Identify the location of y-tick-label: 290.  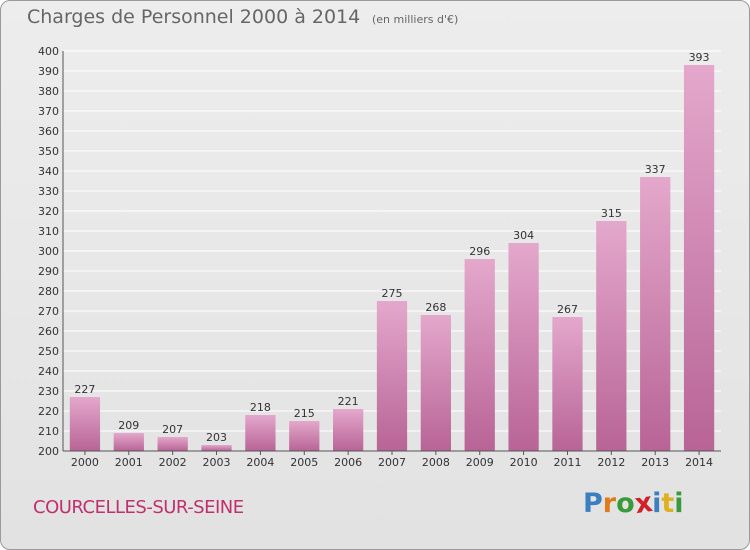
(48, 271).